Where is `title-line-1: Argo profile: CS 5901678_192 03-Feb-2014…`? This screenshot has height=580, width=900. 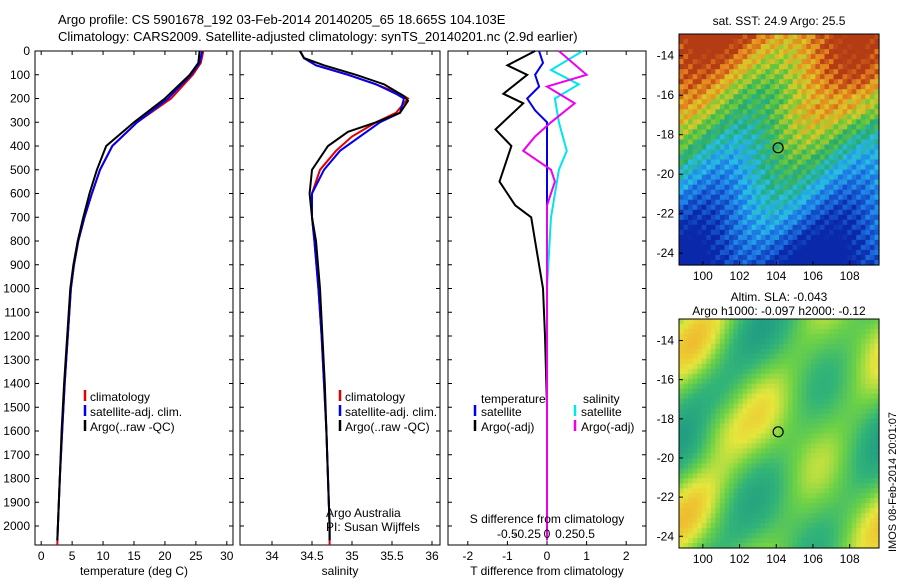
title-line-1: Argo profile: CS 5901678_192 03-Feb-2014… is located at coordinates (282, 19).